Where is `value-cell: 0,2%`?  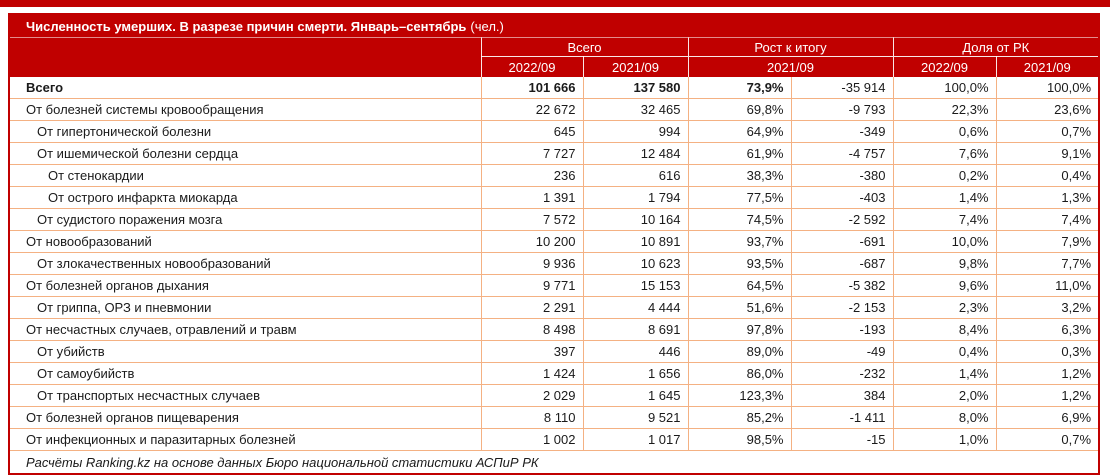 value-cell: 0,2% is located at coordinates (944, 175).